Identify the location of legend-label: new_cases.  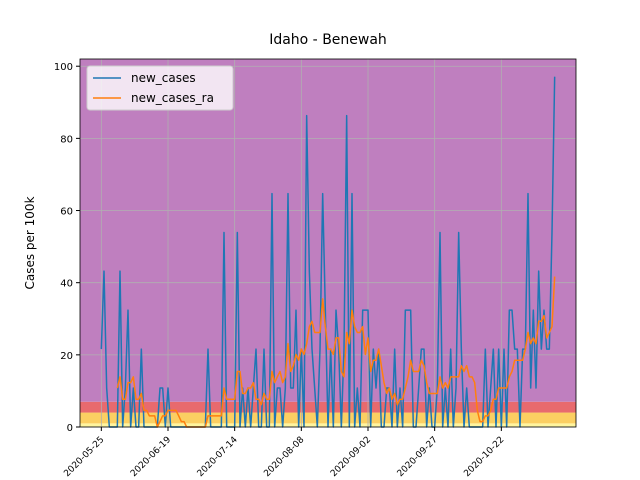
(163, 78).